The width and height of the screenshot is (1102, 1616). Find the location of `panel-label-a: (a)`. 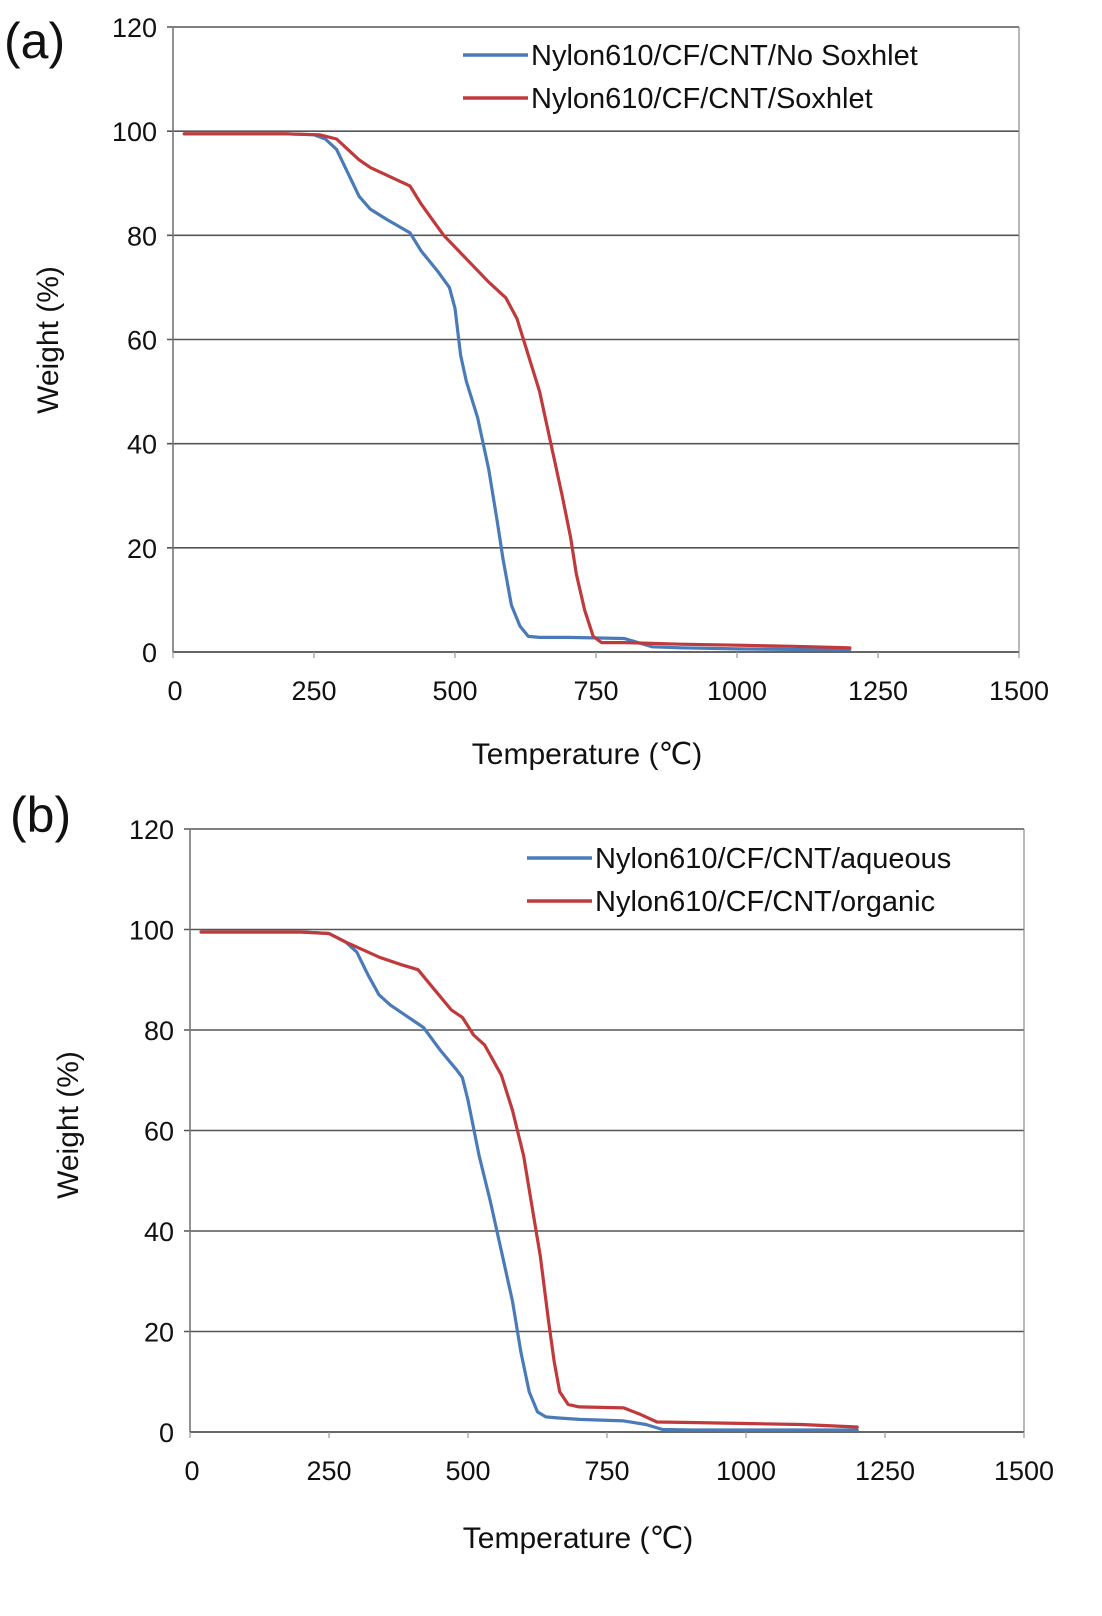

panel-label-a: (a) is located at coordinates (34, 41).